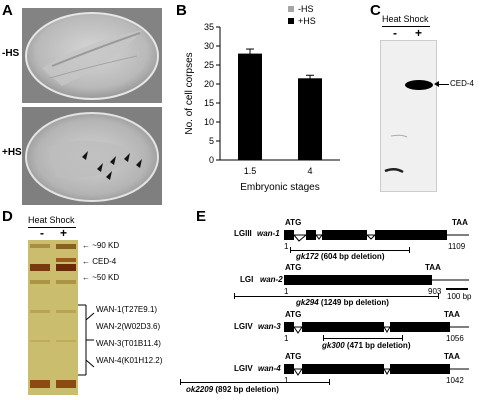  Describe the element at coordinates (181, 10) in the screenshot. I see `panel-b-label: B` at that location.